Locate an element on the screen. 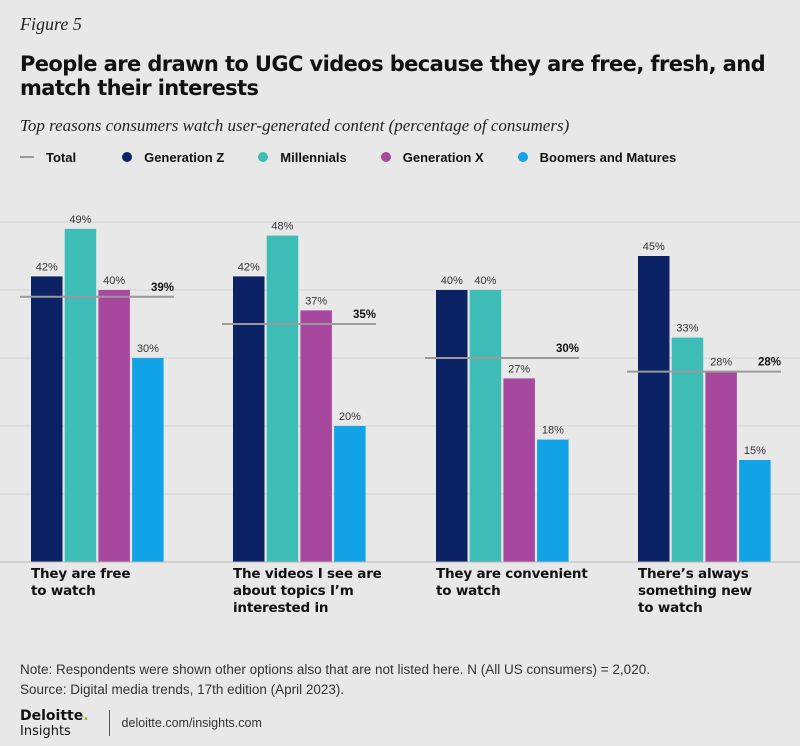 This screenshot has width=800, height=746. category-label: There’s always something new to watch is located at coordinates (719, 591).